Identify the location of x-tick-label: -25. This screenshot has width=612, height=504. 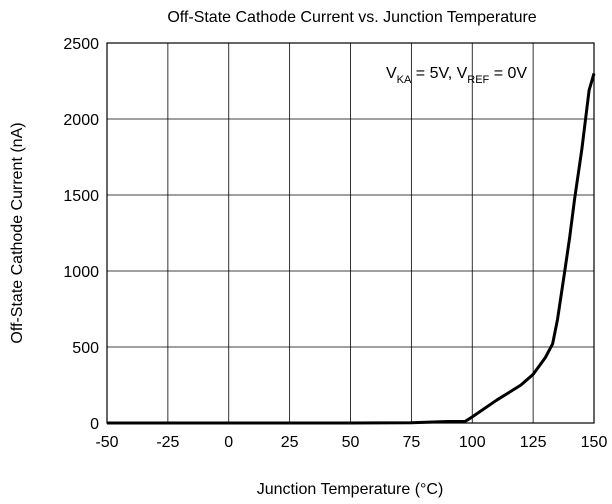
(167, 442).